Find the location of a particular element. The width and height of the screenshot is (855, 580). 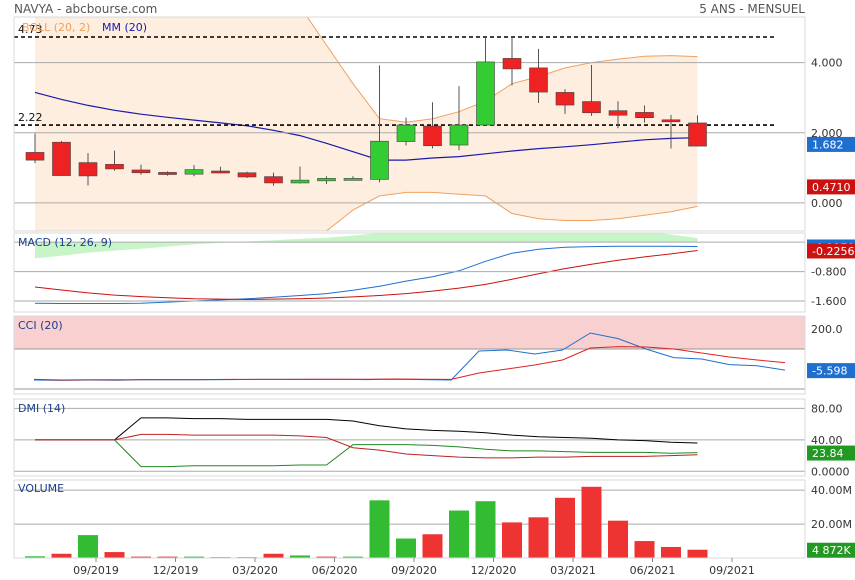

price-tick-label: 2.000 is located at coordinates (827, 133).